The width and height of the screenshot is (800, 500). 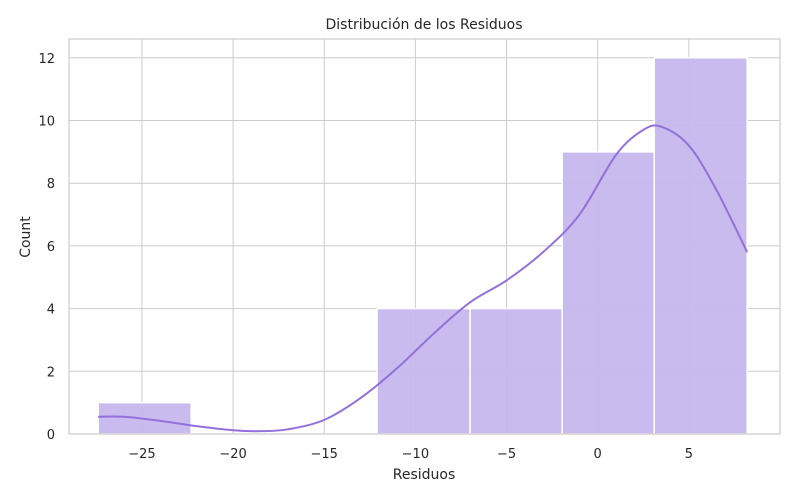 I want to click on x-tick-label: −10, so click(x=415, y=454).